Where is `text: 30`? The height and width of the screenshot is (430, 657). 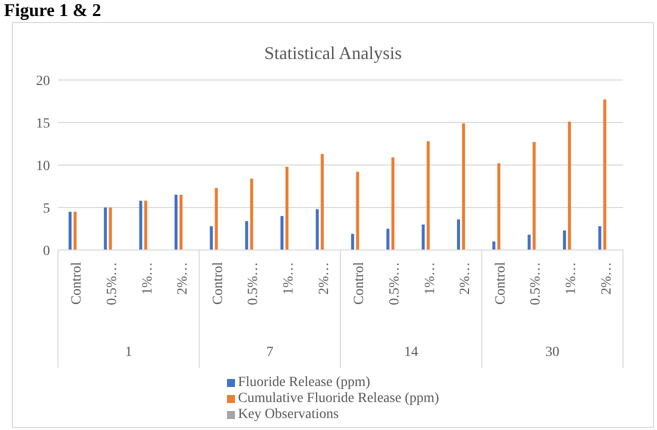
text: 30 is located at coordinates (552, 352).